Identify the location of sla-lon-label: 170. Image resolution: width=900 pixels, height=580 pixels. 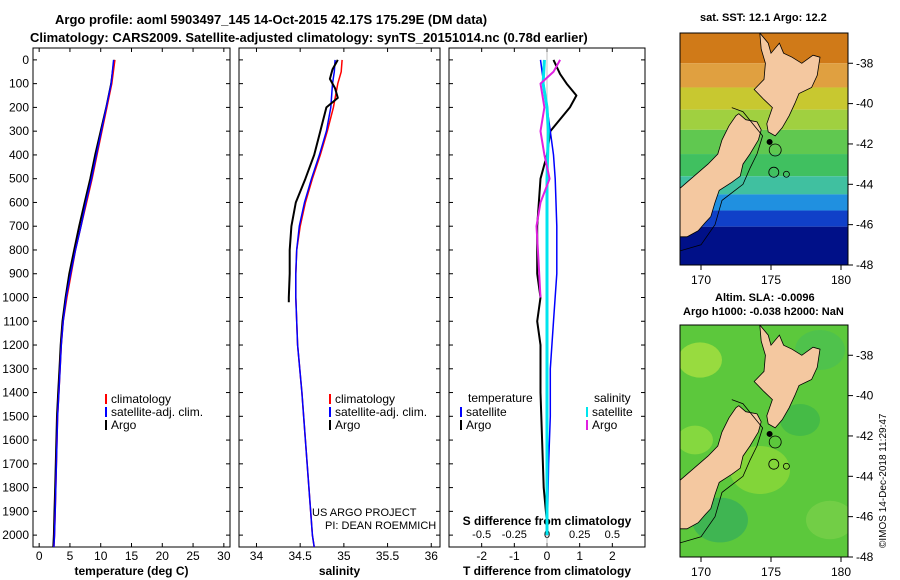
(701, 572).